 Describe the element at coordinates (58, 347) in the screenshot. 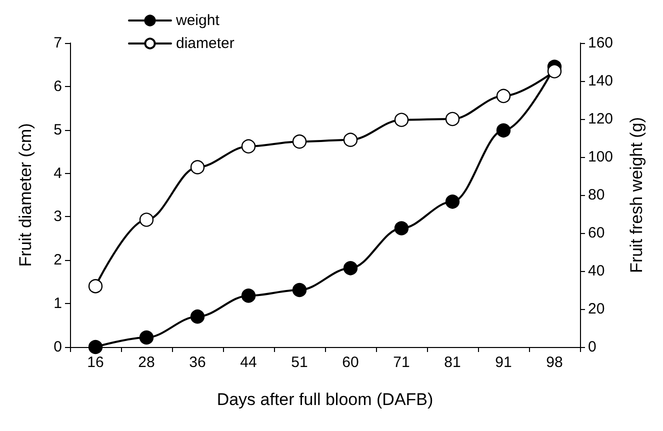

I see `y-tick-label: 0` at that location.